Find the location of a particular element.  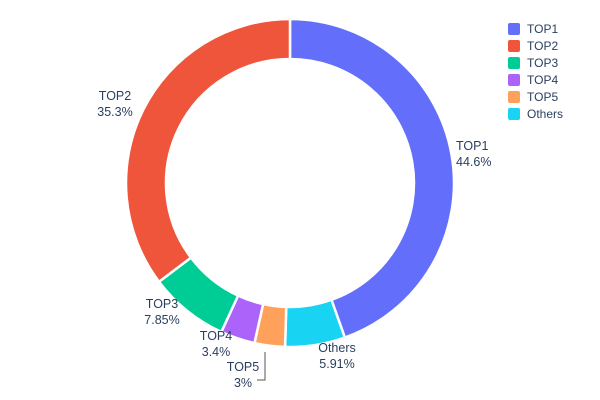

legend-item-top2: TOP2 is located at coordinates (535, 45).